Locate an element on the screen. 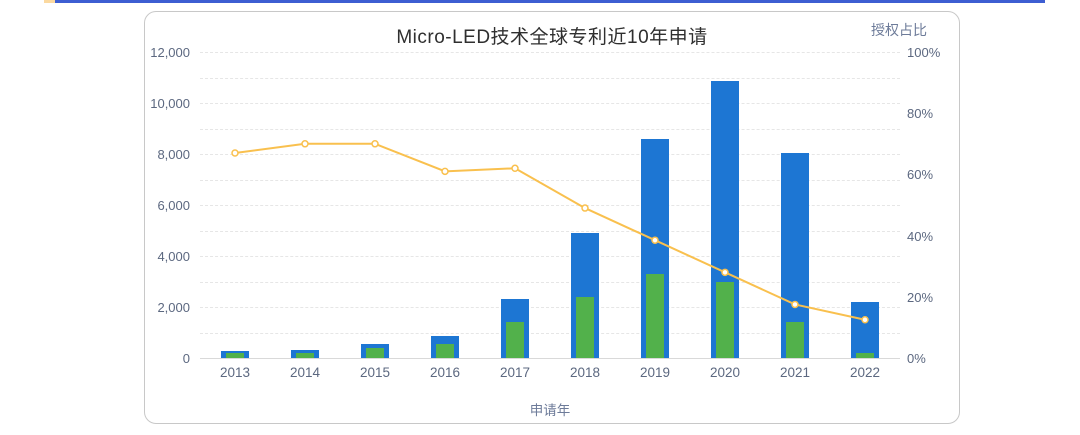 The image size is (1080, 435). y-axis-left-tick: 6,000 is located at coordinates (173, 205).